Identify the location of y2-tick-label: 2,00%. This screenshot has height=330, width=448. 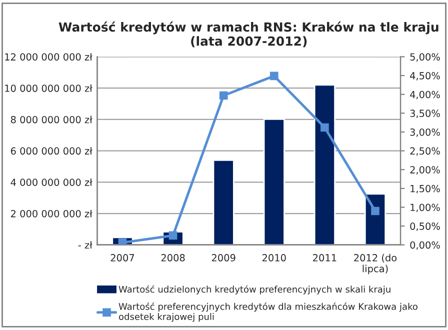
(425, 170).